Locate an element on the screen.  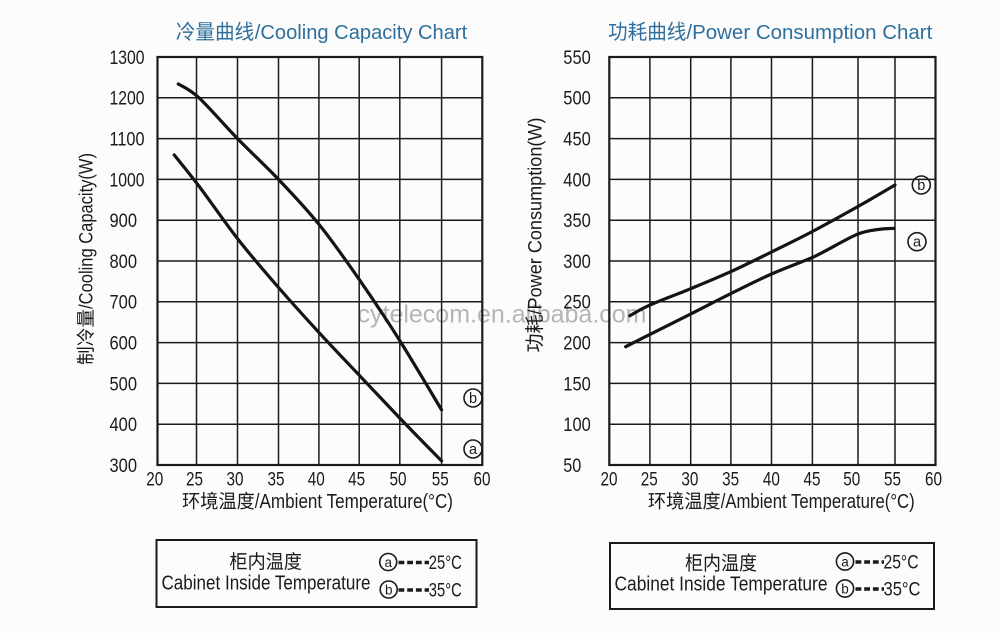
svg-text: 600 is located at coordinates (124, 344).